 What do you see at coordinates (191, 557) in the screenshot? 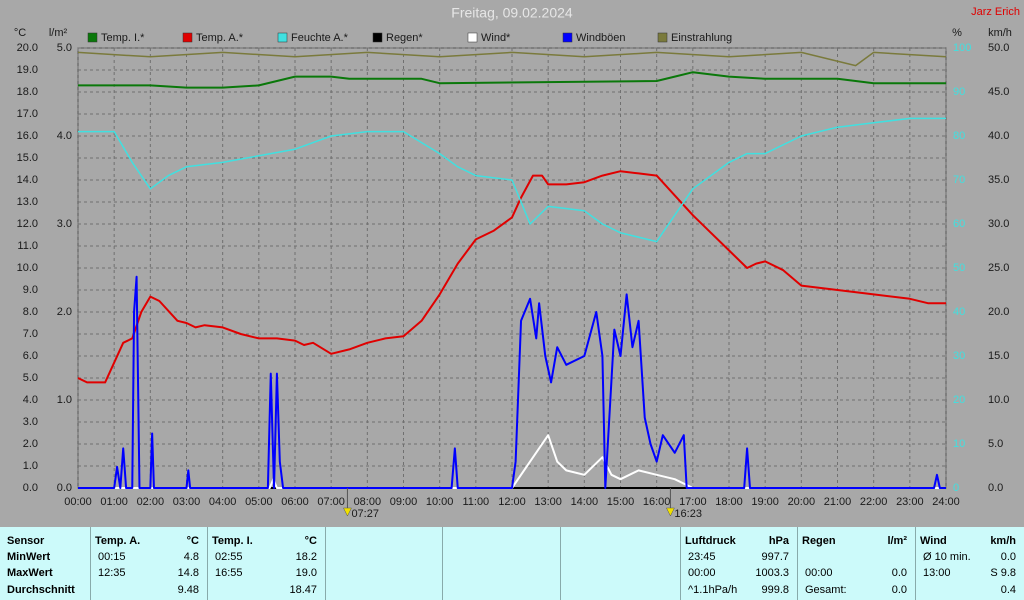
I see `table-cell: 4.8` at bounding box center [191, 557].